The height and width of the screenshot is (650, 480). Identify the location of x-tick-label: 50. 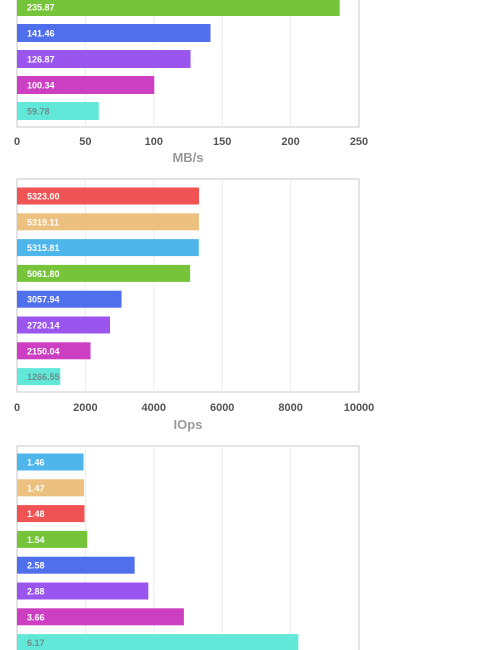
(85, 142).